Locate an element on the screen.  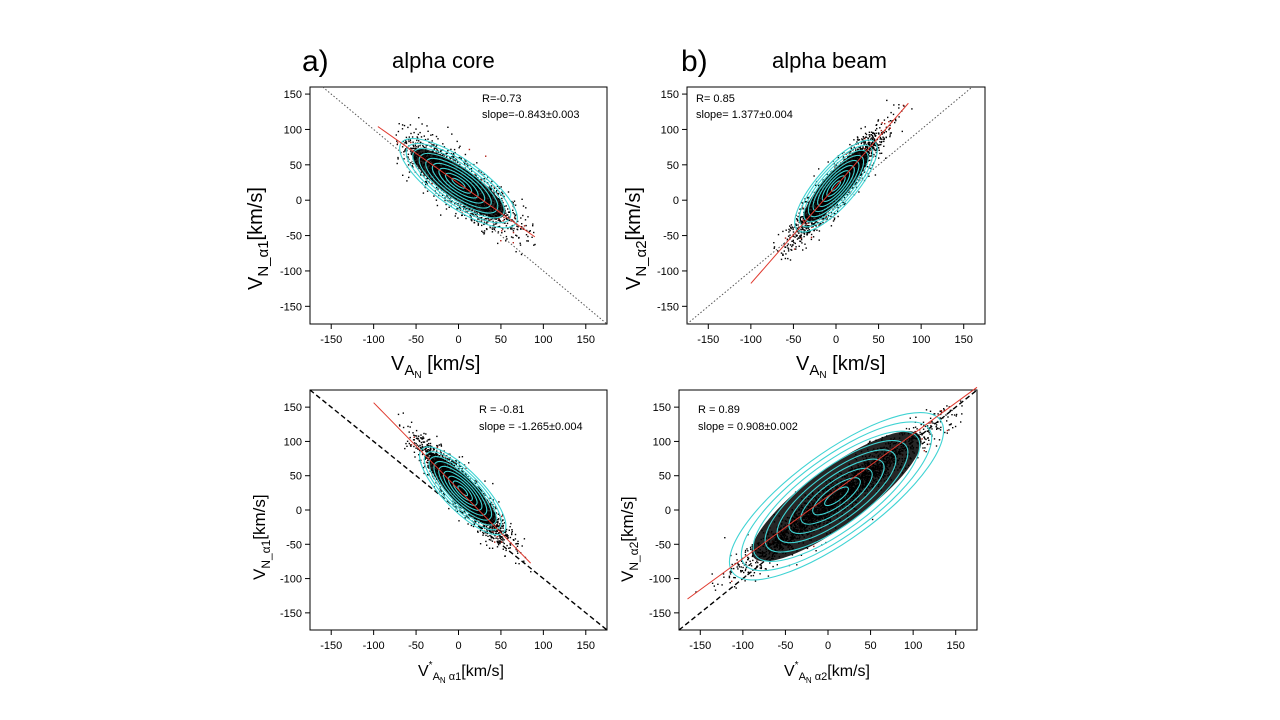
panel-label-b: b) is located at coordinates (694, 61).